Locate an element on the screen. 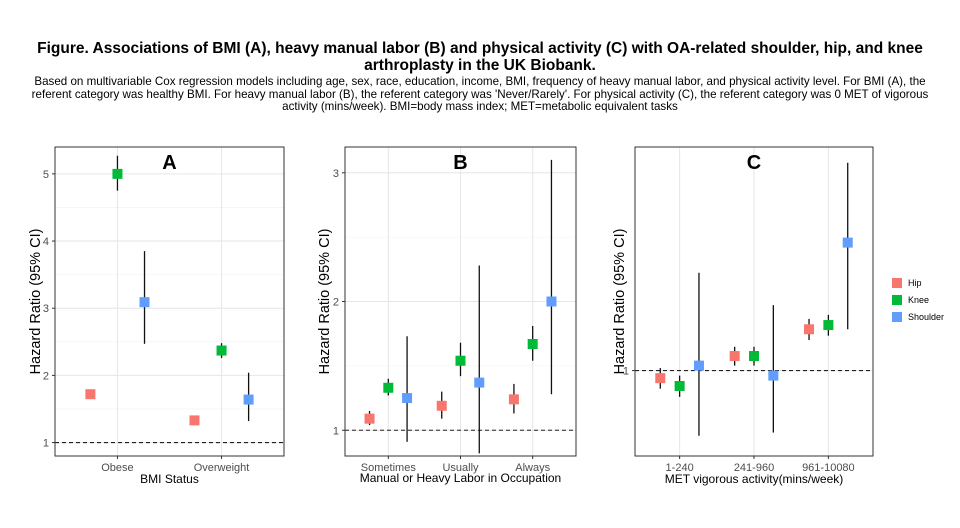 The width and height of the screenshot is (960, 528). legend-swatch-shoulder is located at coordinates (897, 317).